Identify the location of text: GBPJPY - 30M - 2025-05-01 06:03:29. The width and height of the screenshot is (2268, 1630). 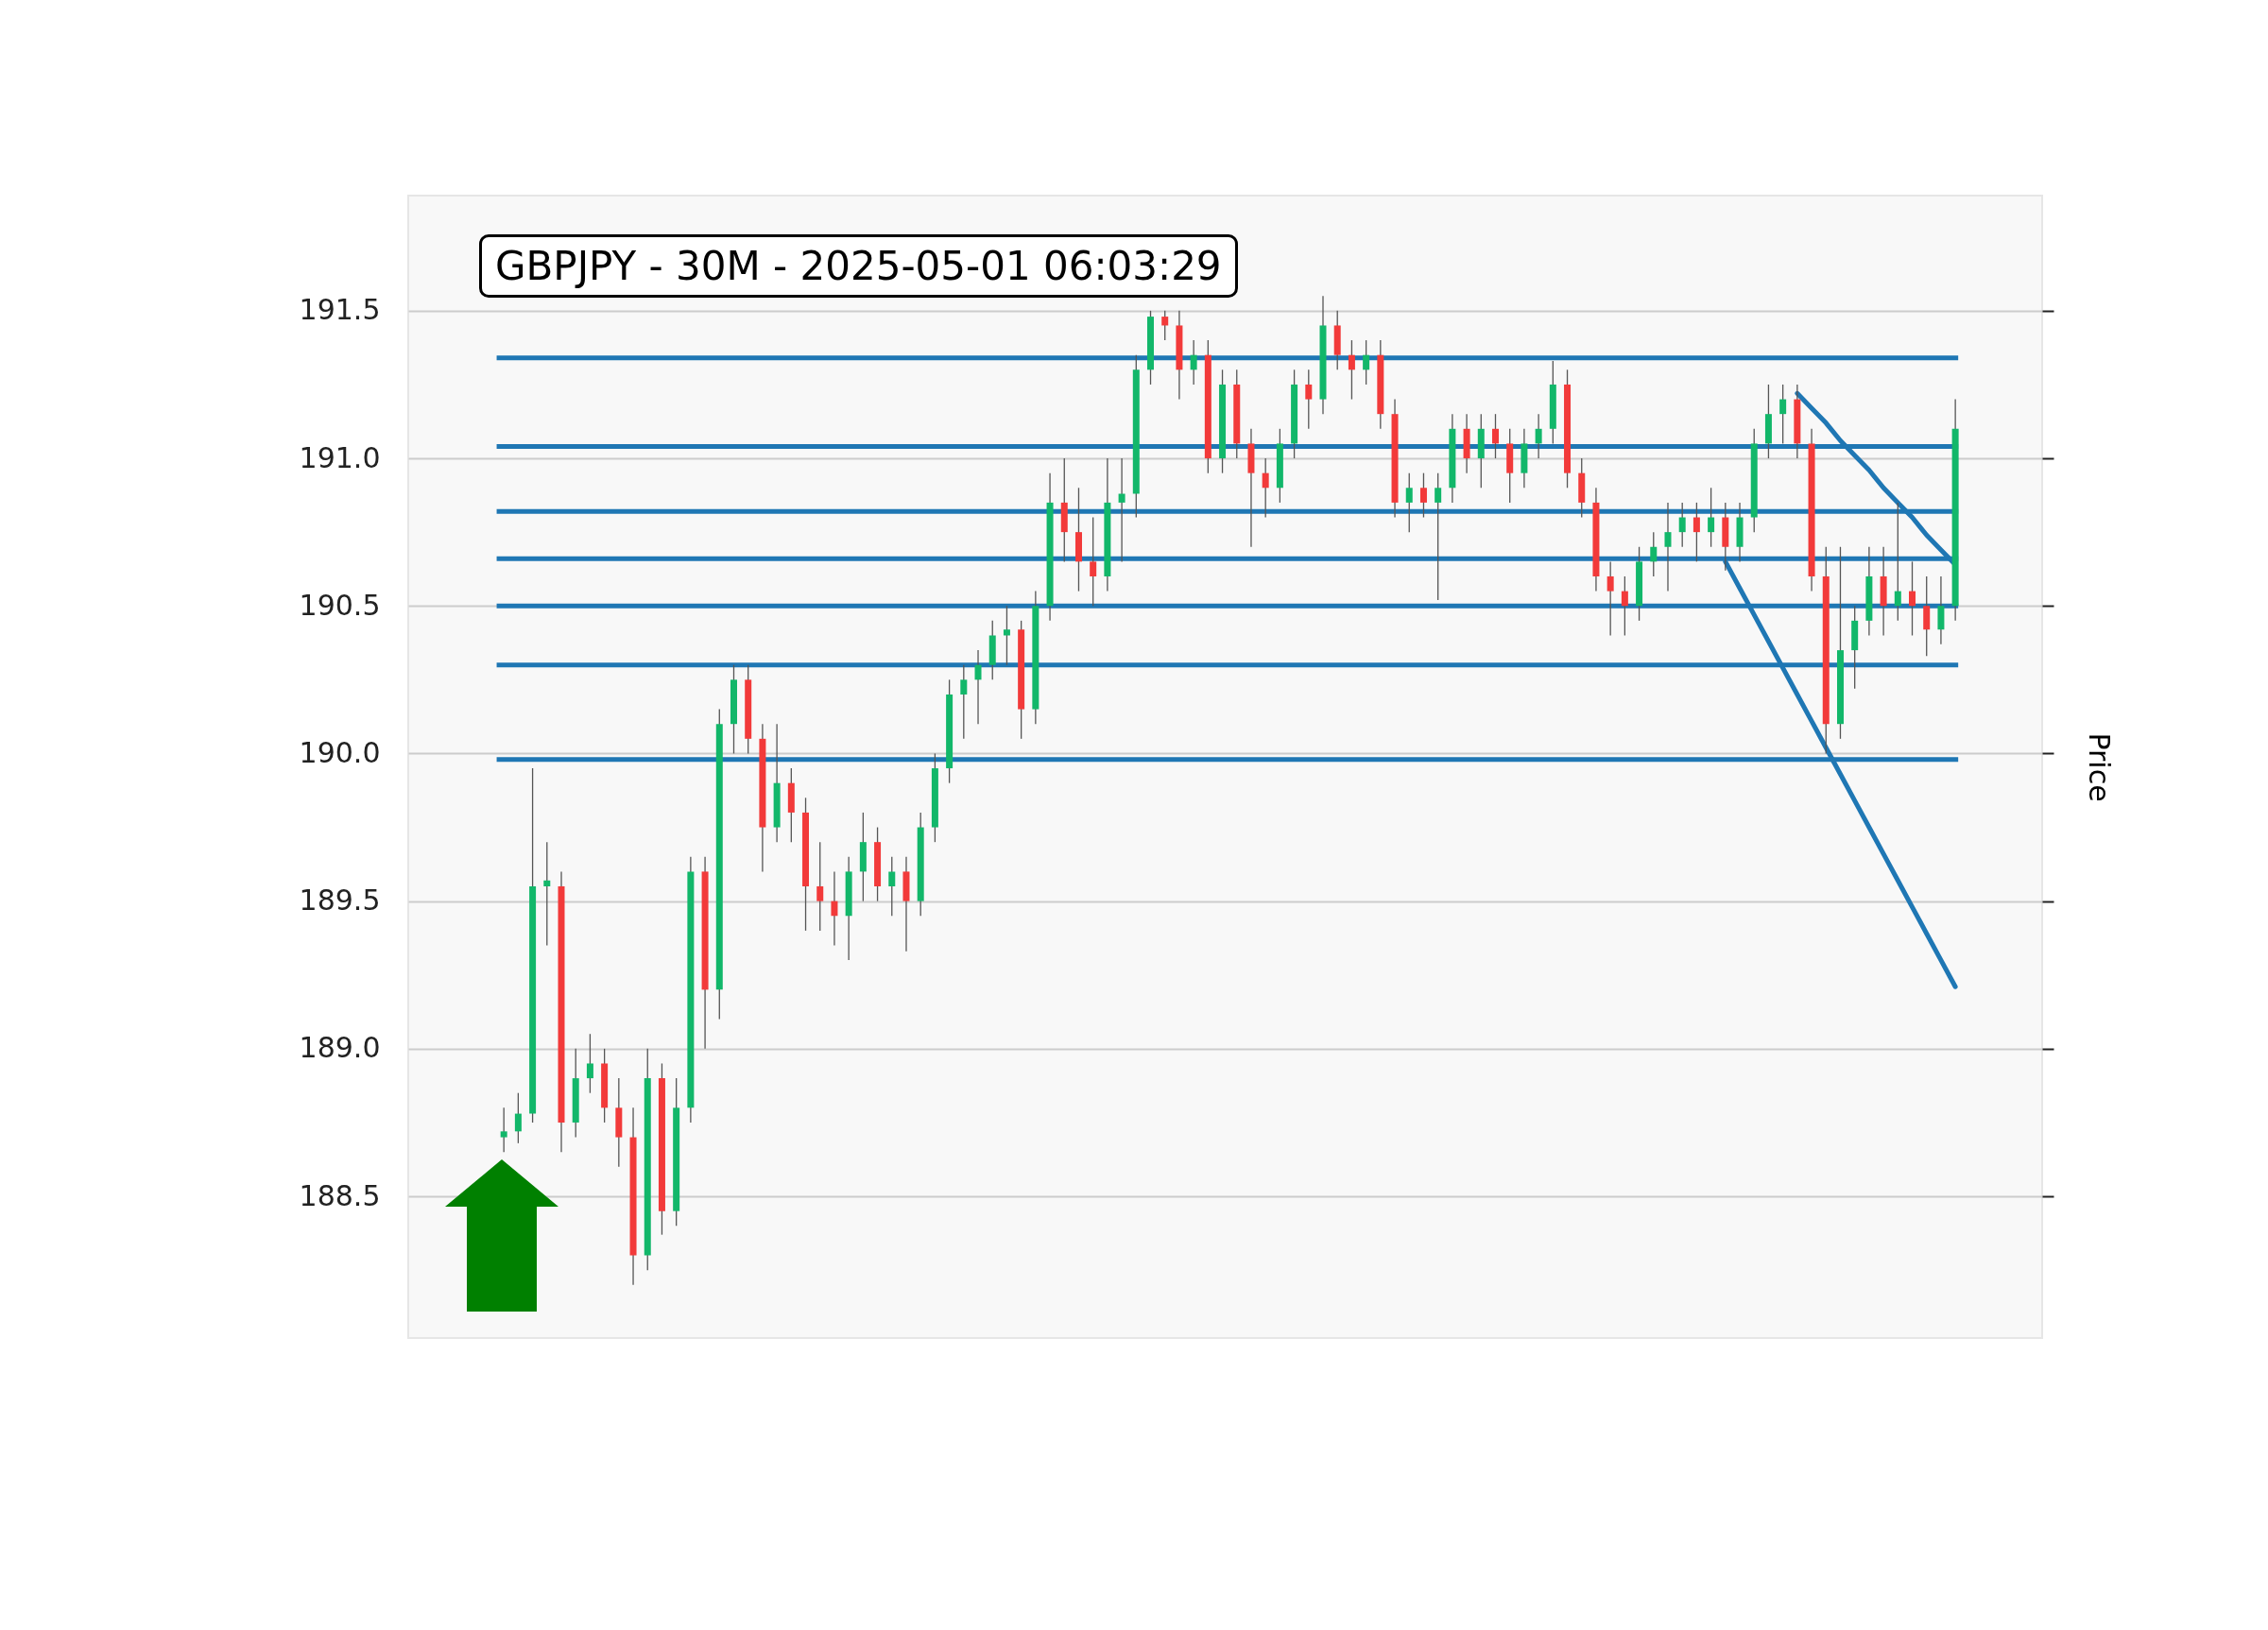
(858, 266).